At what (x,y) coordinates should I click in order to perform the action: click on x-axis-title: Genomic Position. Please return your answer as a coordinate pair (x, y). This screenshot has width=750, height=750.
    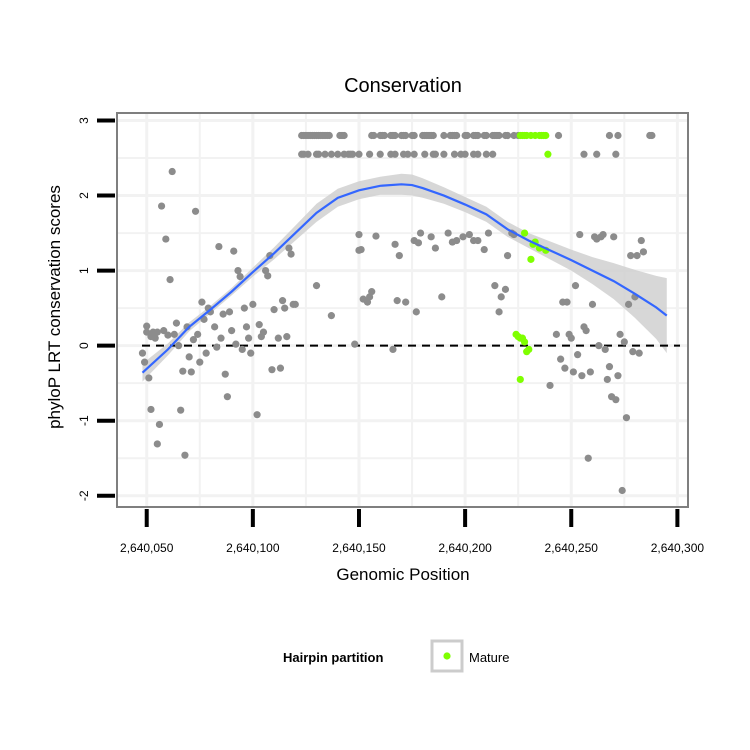
    Looking at the image, I should click on (402, 574).